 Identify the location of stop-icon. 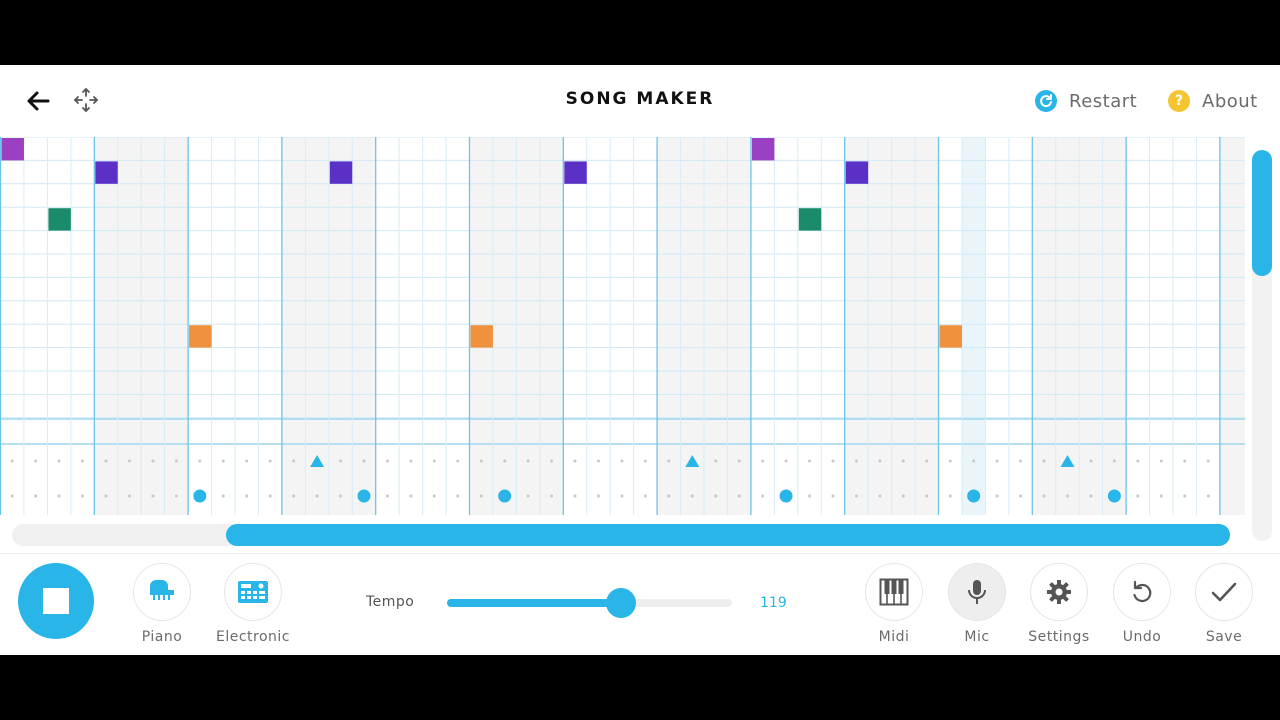
(56, 601).